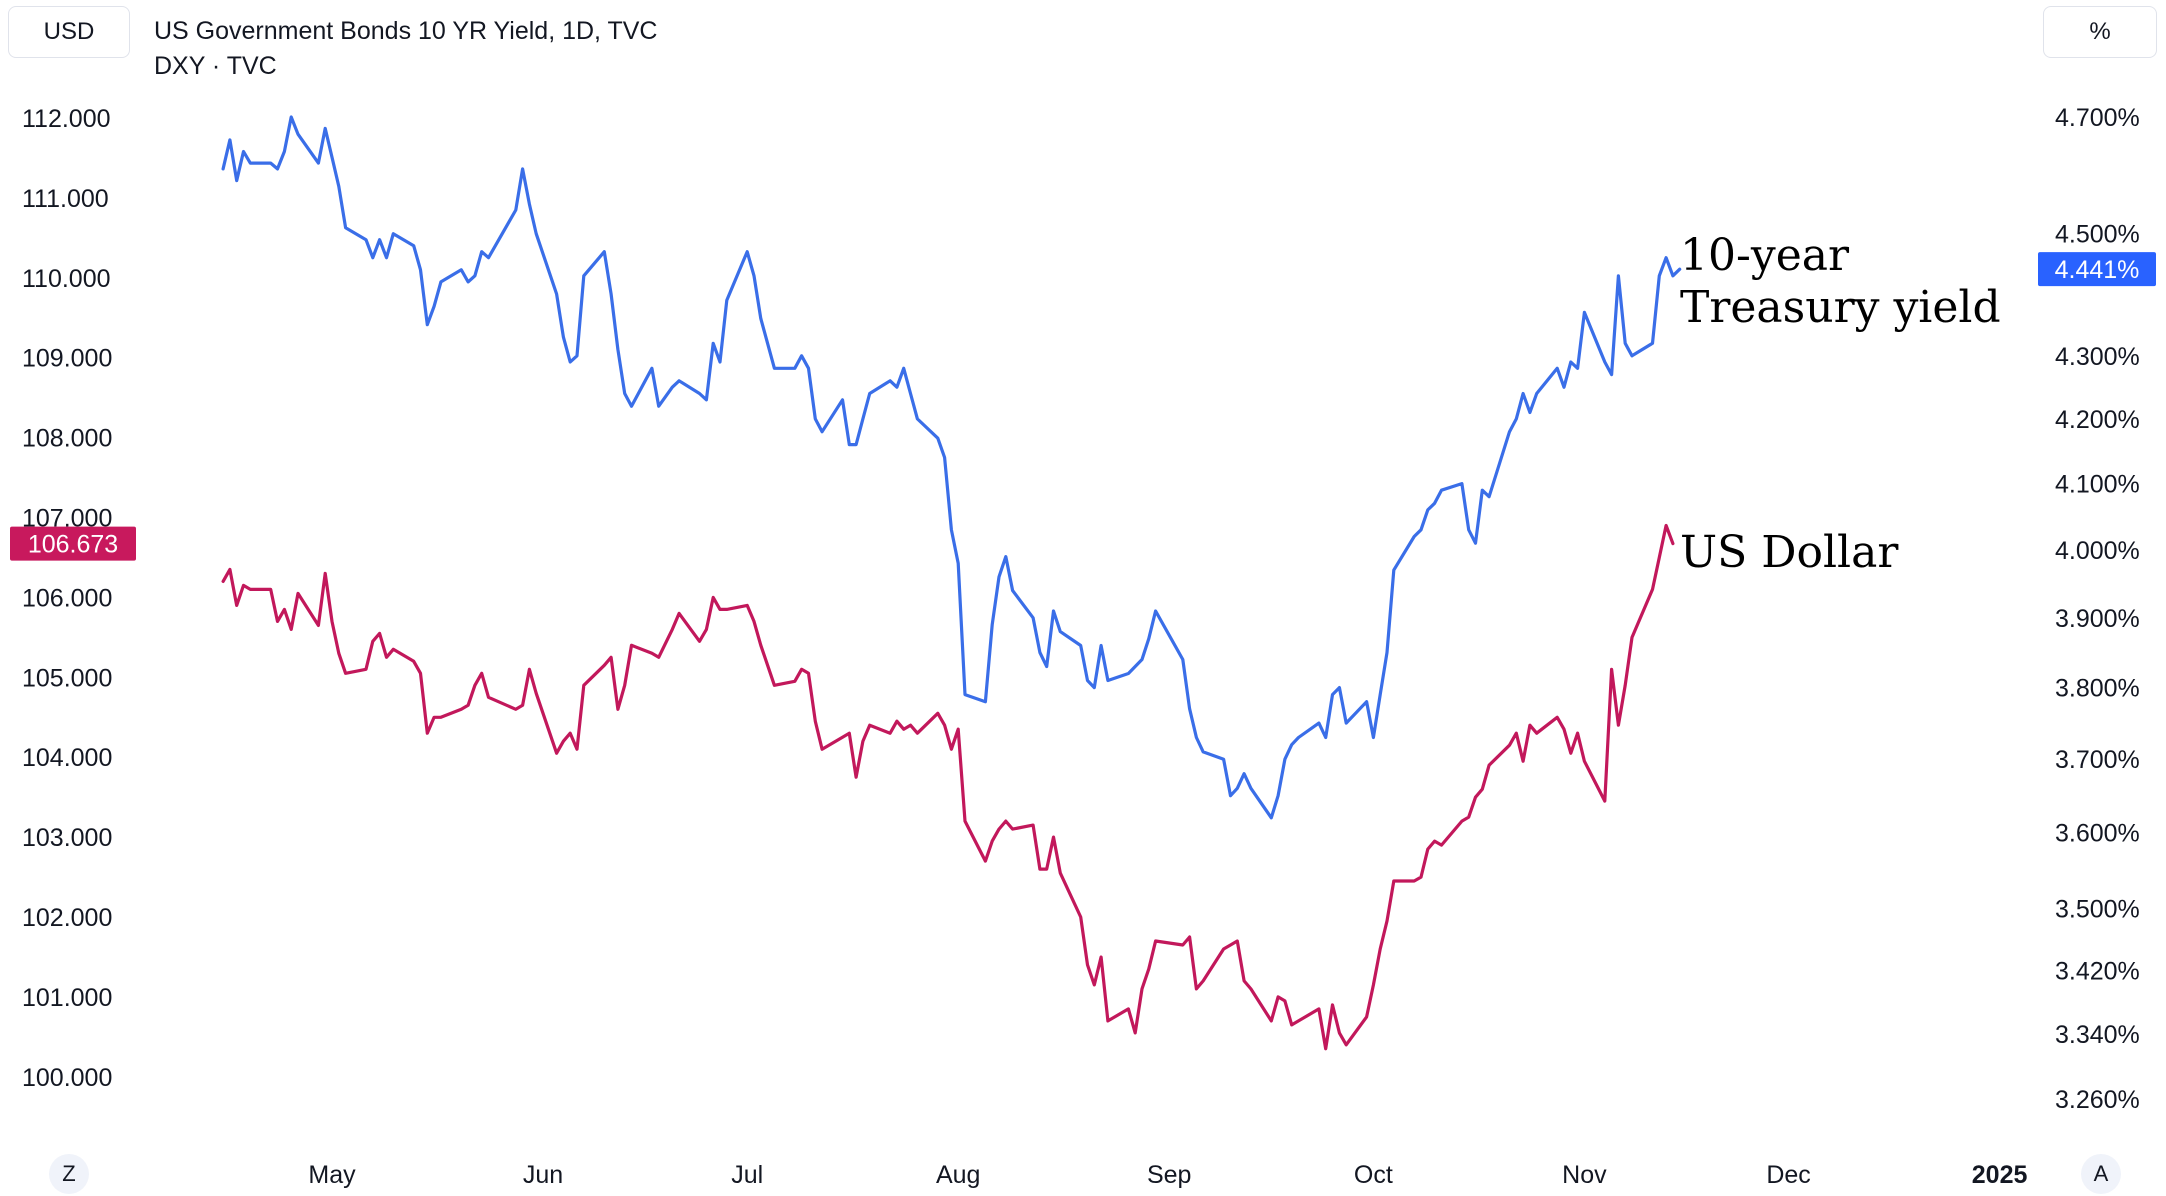 Image resolution: width=2166 pixels, height=1196 pixels. I want to click on x-axis-label: Jul, so click(747, 1175).